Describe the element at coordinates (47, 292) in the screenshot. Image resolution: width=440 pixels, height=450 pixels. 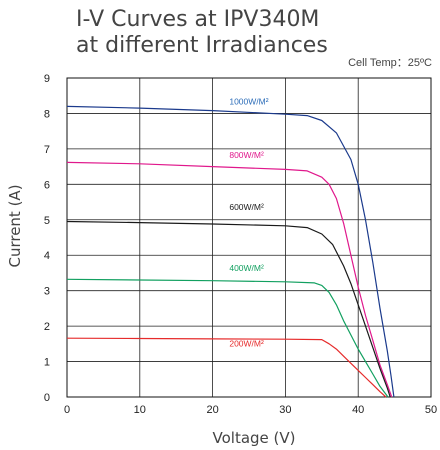
I see `y-tick-label: 3` at that location.